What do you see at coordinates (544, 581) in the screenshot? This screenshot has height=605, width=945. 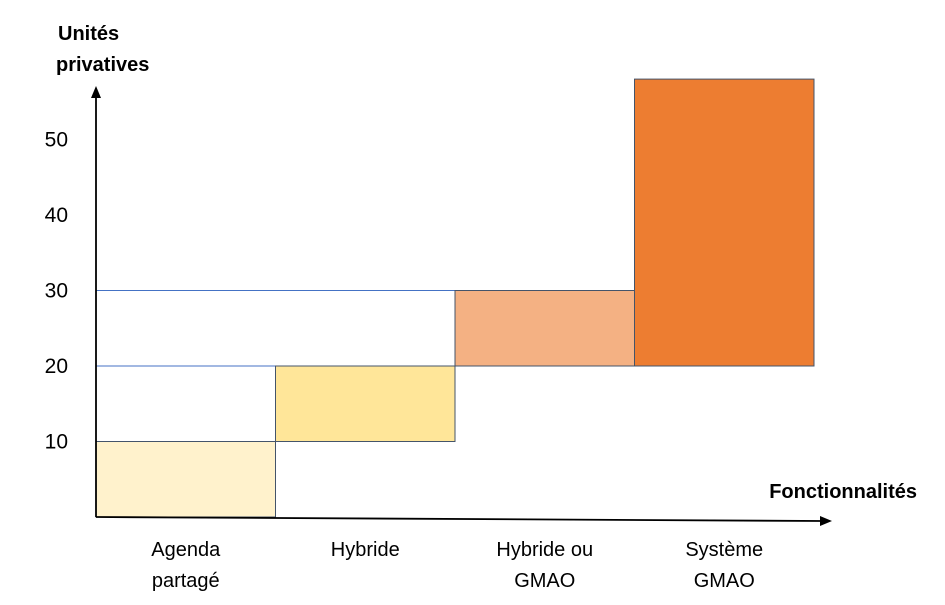 I see `category-label-hybride-ou-gmao-line-2: GMAO` at bounding box center [544, 581].